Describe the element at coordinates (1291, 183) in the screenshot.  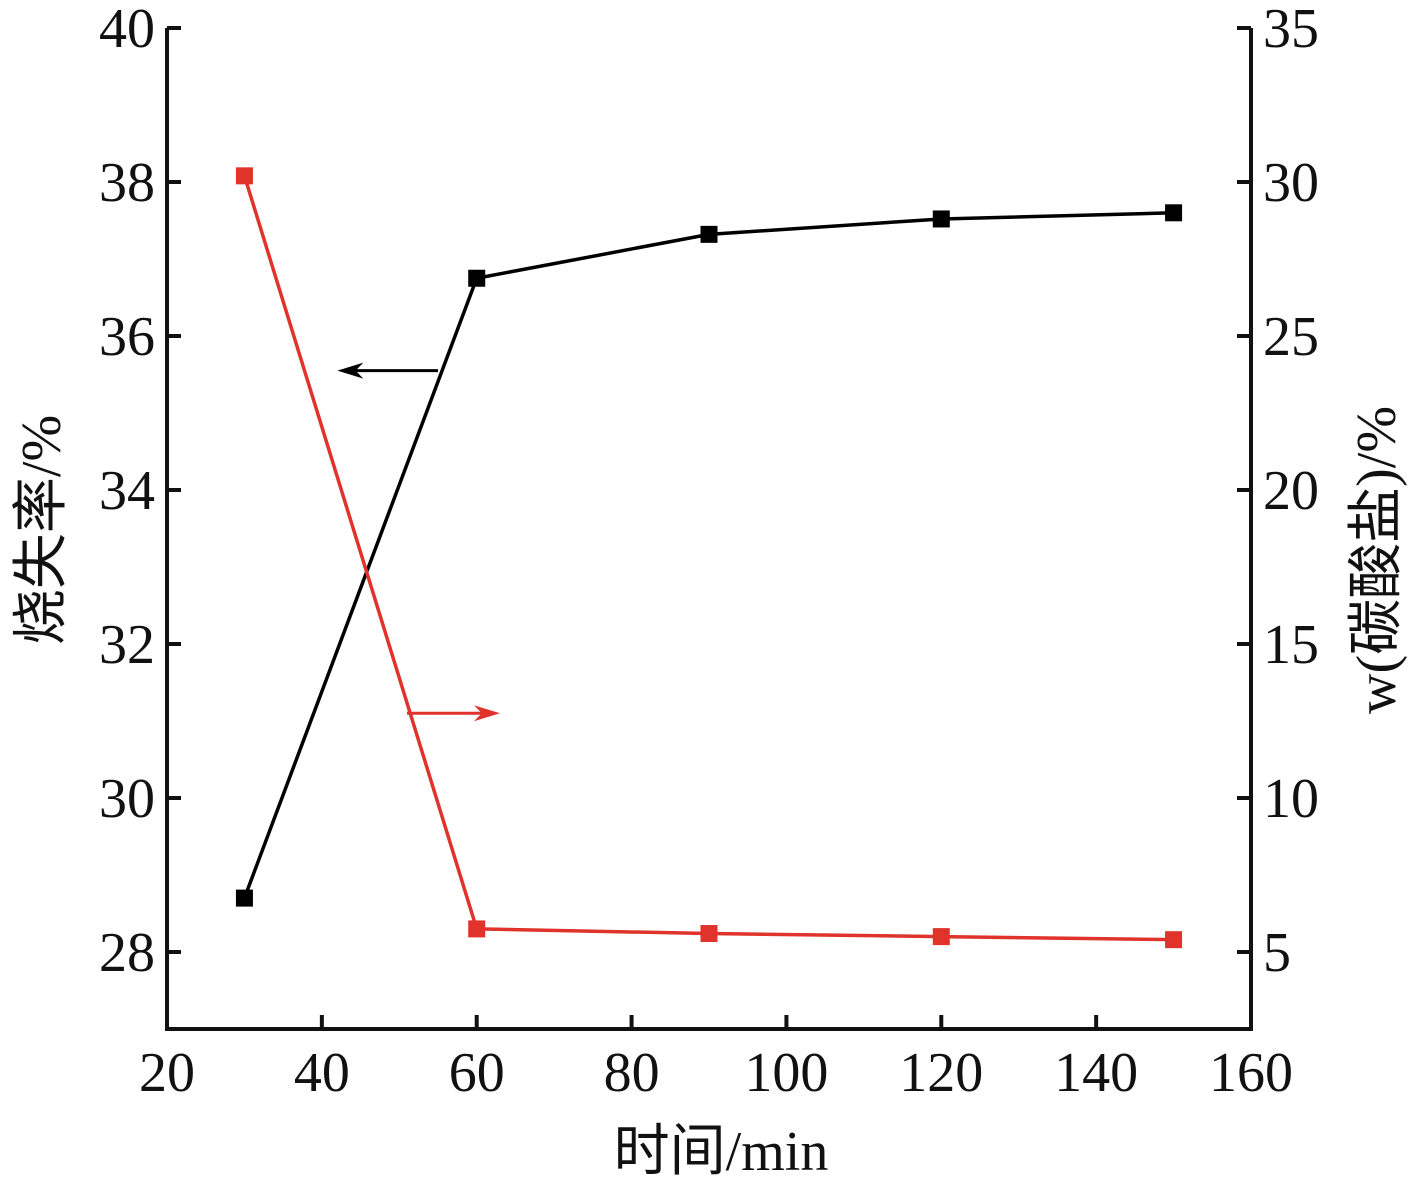
I see `y-right-tick-label: 30` at that location.